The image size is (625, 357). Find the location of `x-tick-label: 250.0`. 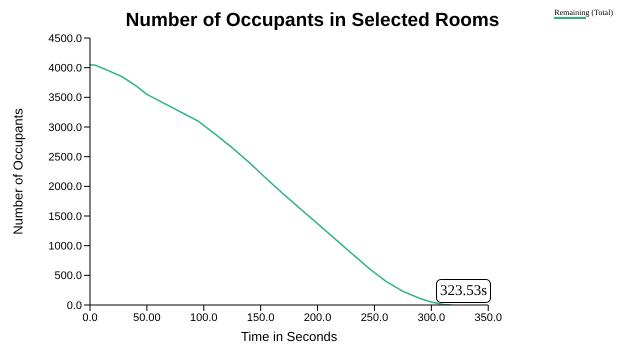

x-tick-label: 250.0 is located at coordinates (374, 318).